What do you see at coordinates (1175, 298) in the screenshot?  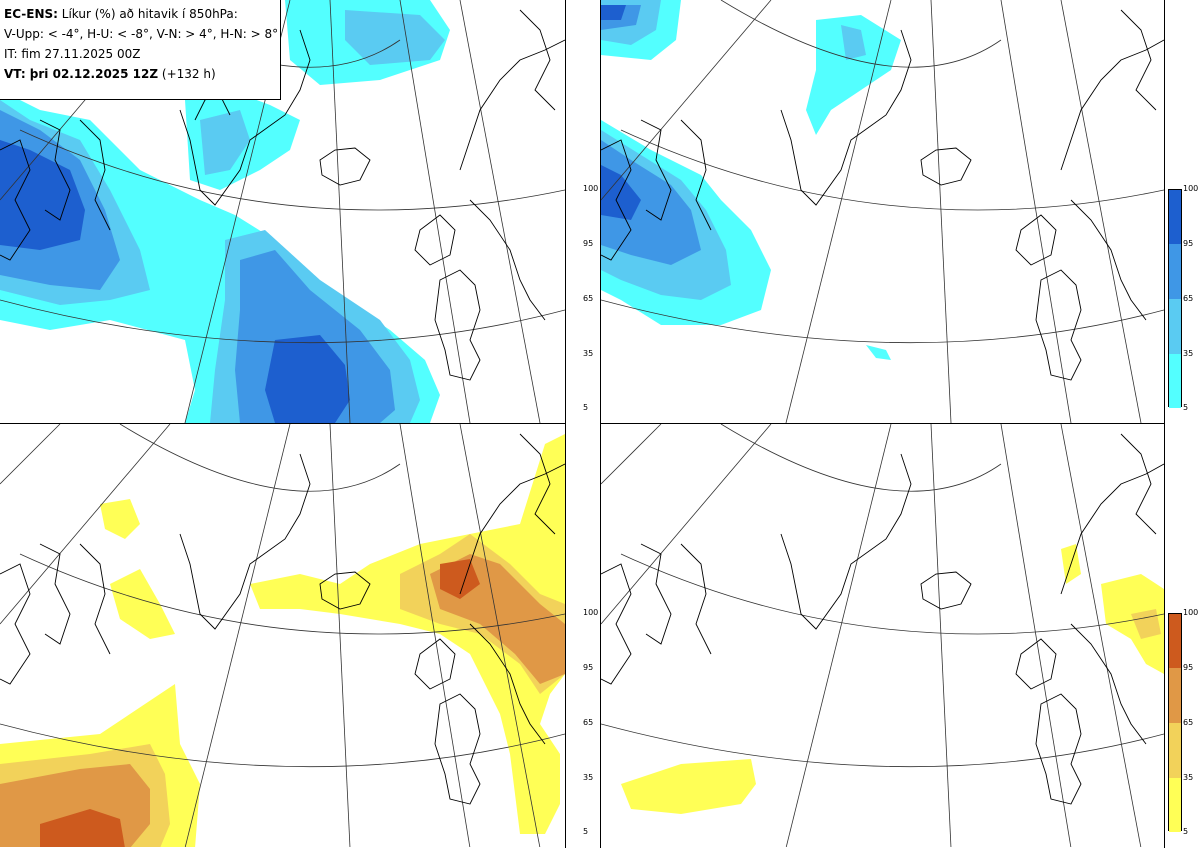 I see `colorbar-cold` at bounding box center [1175, 298].